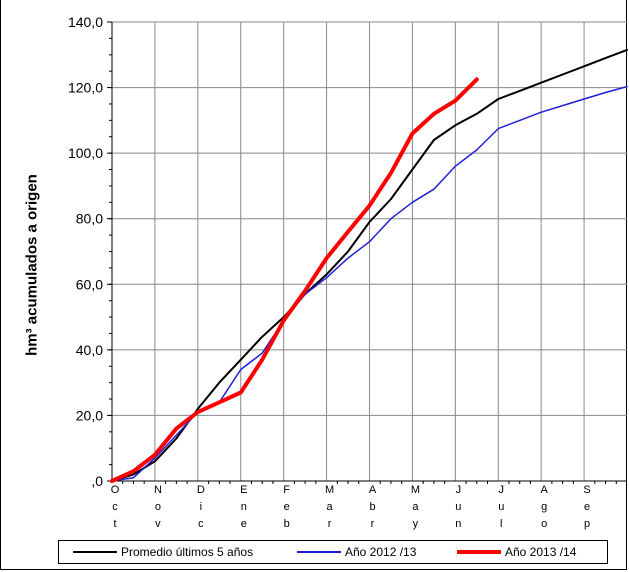 The height and width of the screenshot is (572, 629). I want to click on legend-item-promedio: Promedio últimos 5 años, so click(163, 552).